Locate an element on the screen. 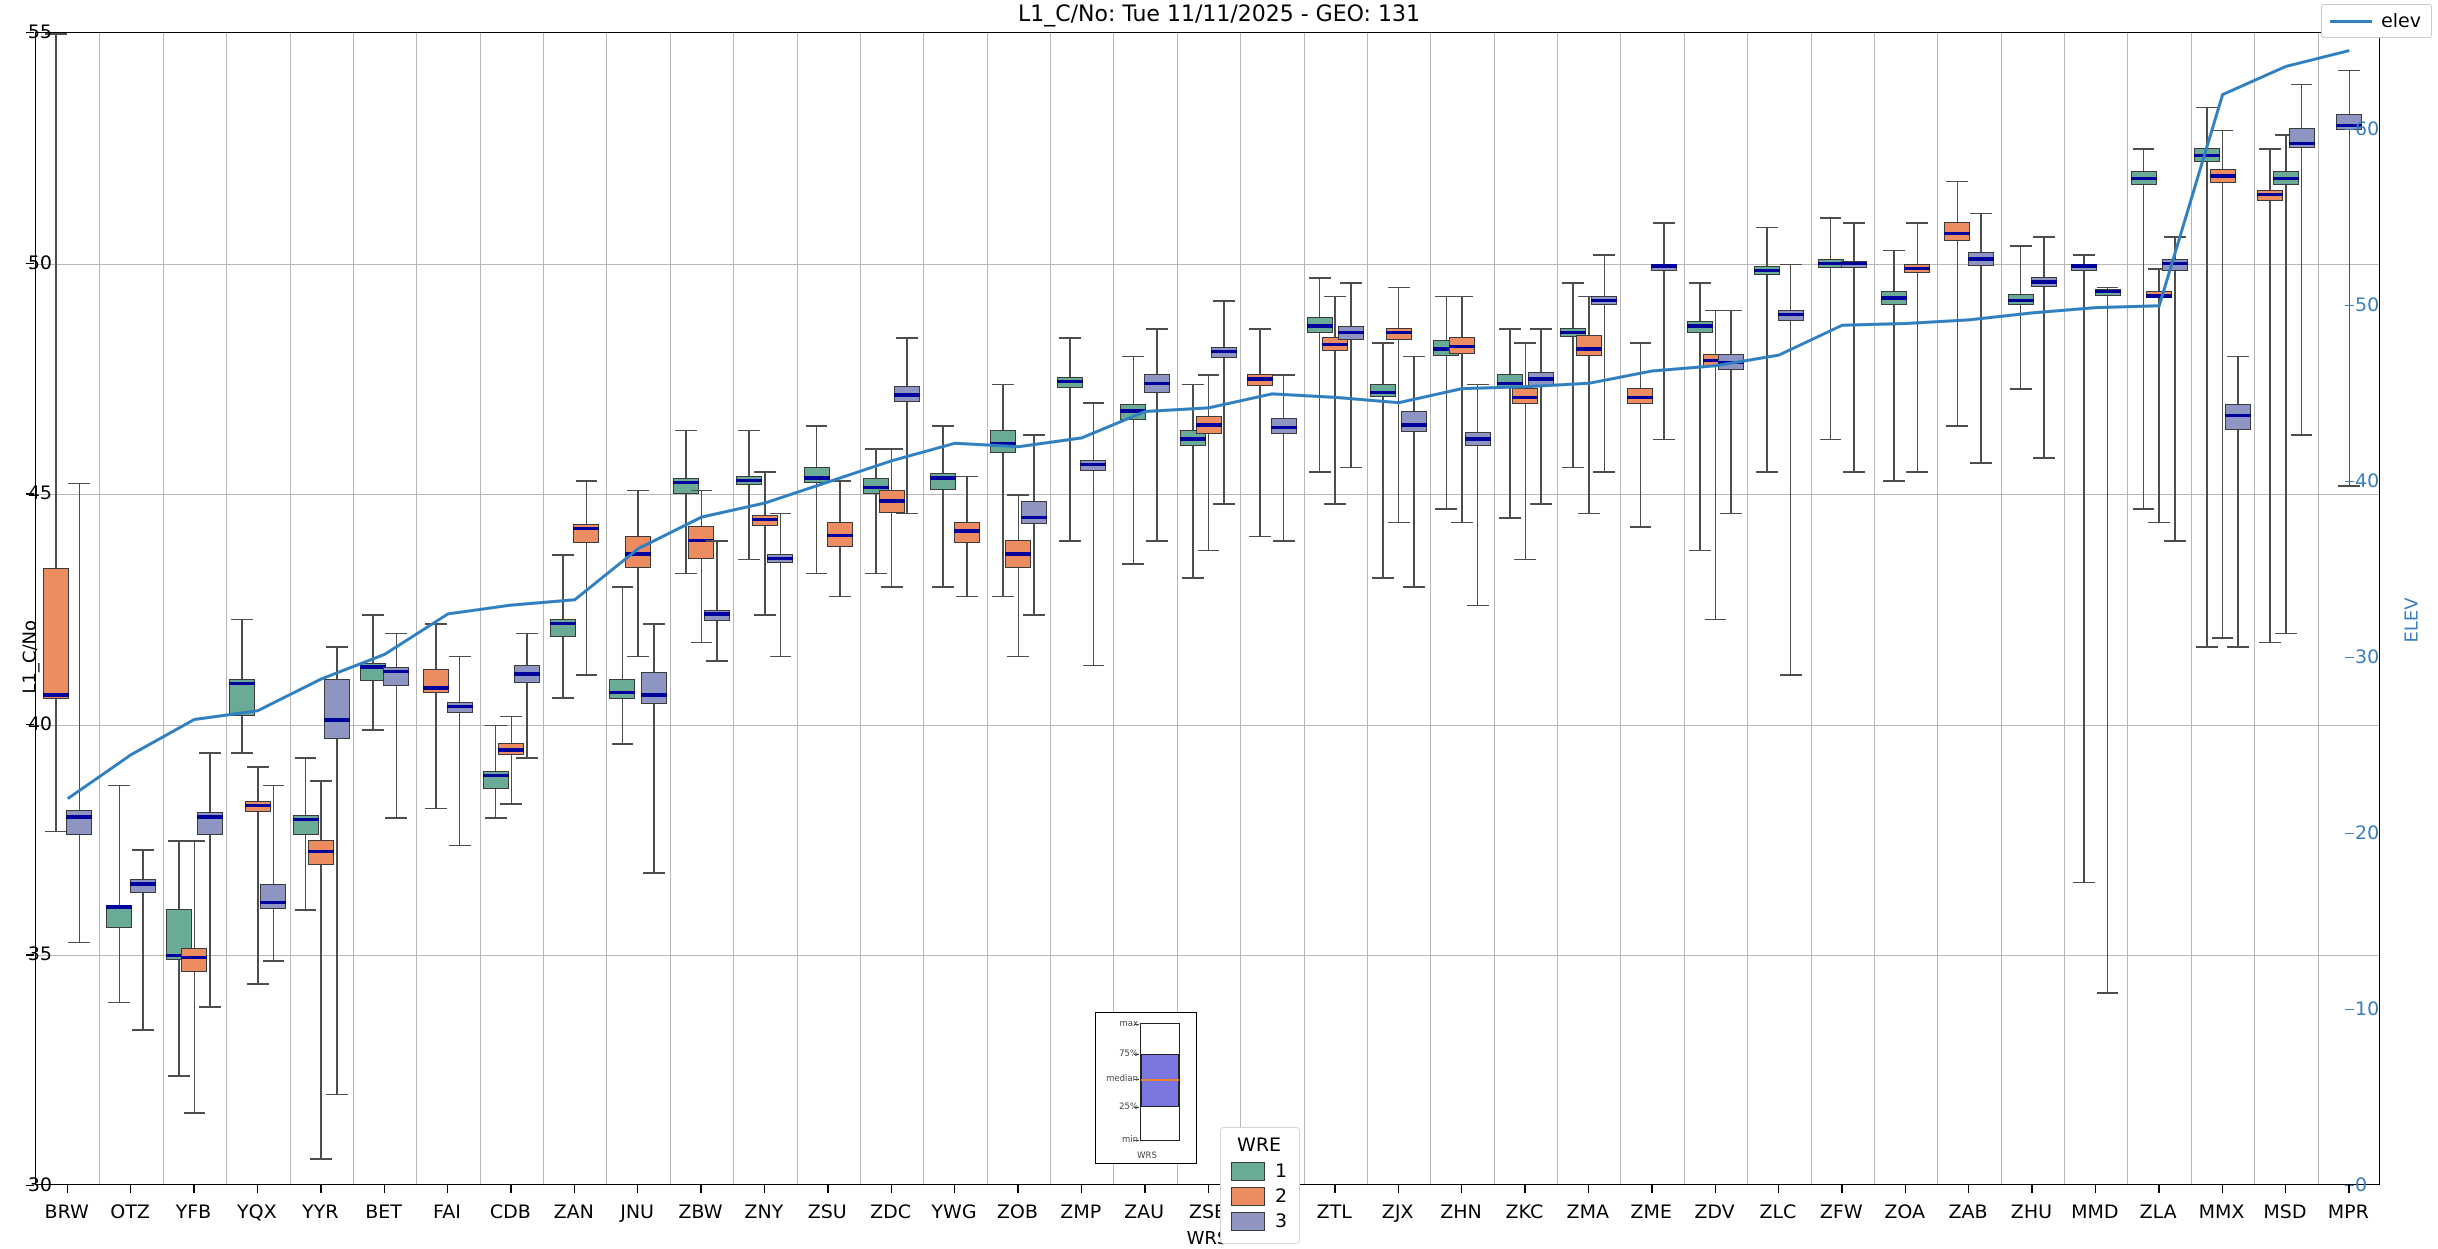 The width and height of the screenshot is (2438, 1249). y2-tick-label: 40 is located at coordinates (2367, 480).